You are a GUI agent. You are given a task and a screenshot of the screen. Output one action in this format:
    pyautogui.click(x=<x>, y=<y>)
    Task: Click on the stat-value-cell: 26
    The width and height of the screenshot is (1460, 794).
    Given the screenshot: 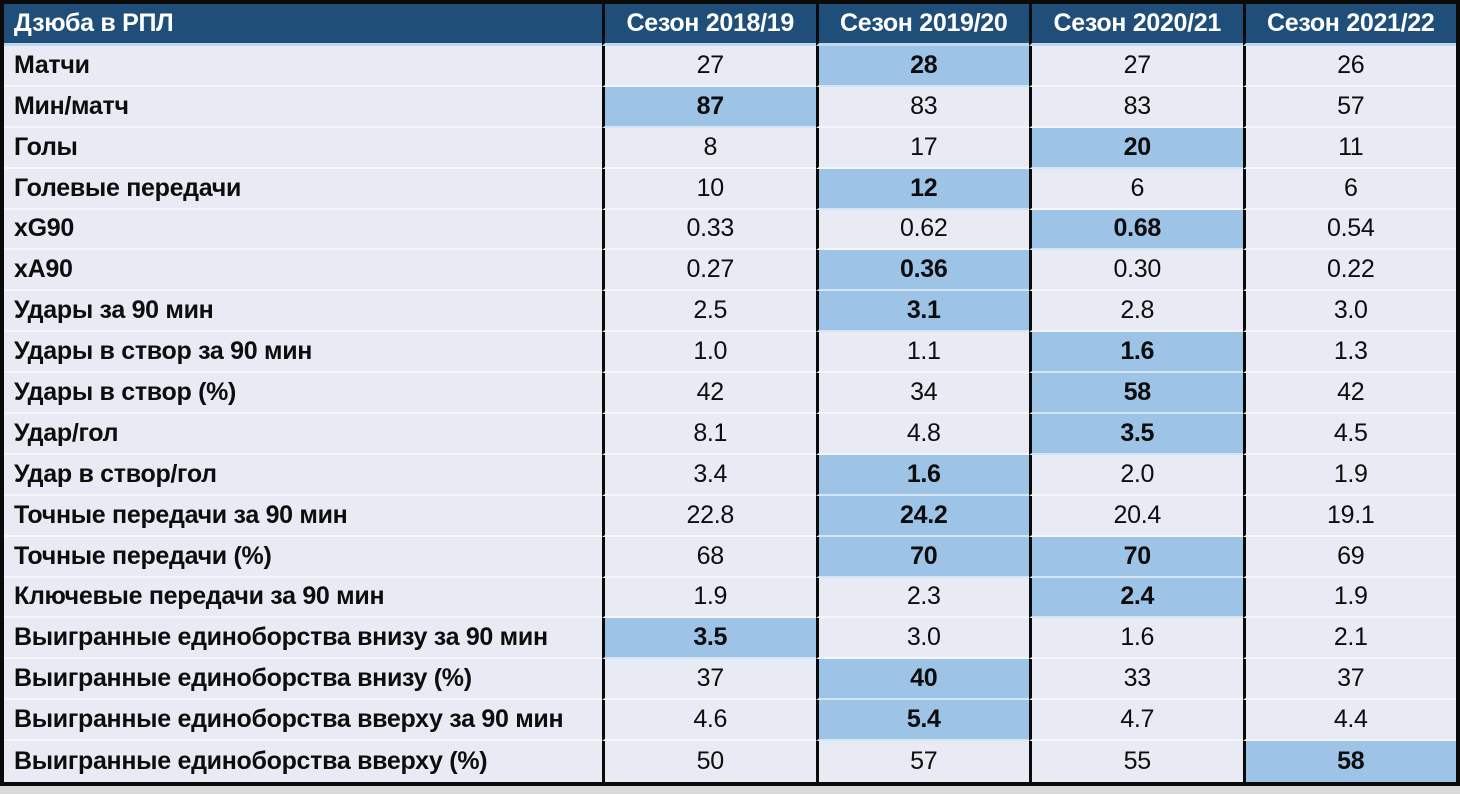 What is the action you would take?
    pyautogui.click(x=1349, y=66)
    